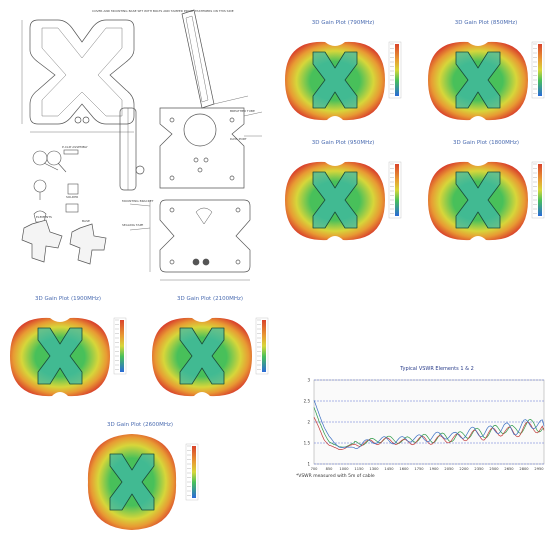  Describe the element at coordinates (242, 111) in the screenshot. I see `note-breather: BREATHER TUBE` at that location.